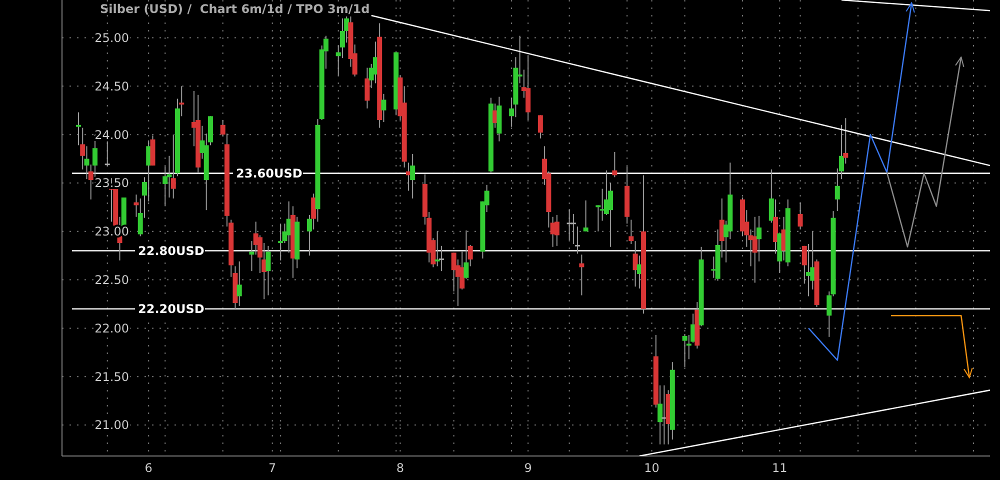 This screenshot has height=480, width=1000. What do you see at coordinates (652, 468) in the screenshot?
I see `x-tick-label: 10` at bounding box center [652, 468].